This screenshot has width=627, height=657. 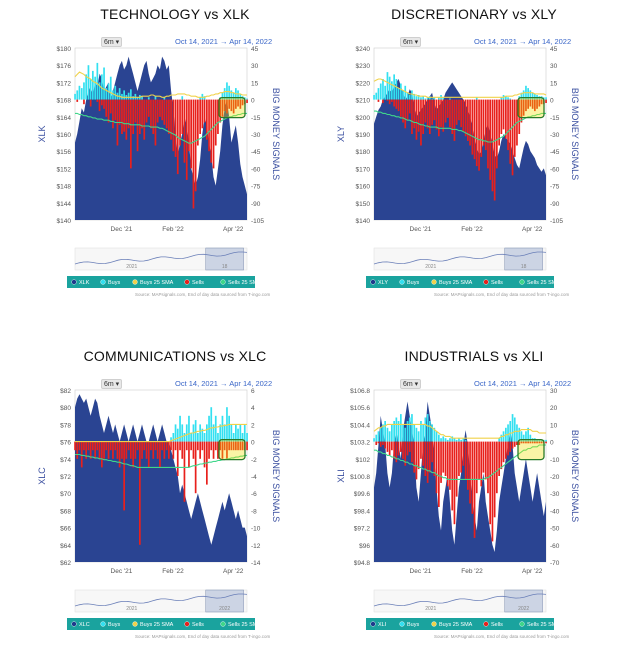 What do you see at coordinates (523, 601) in the screenshot?
I see `navigator-selection` at bounding box center [523, 601].